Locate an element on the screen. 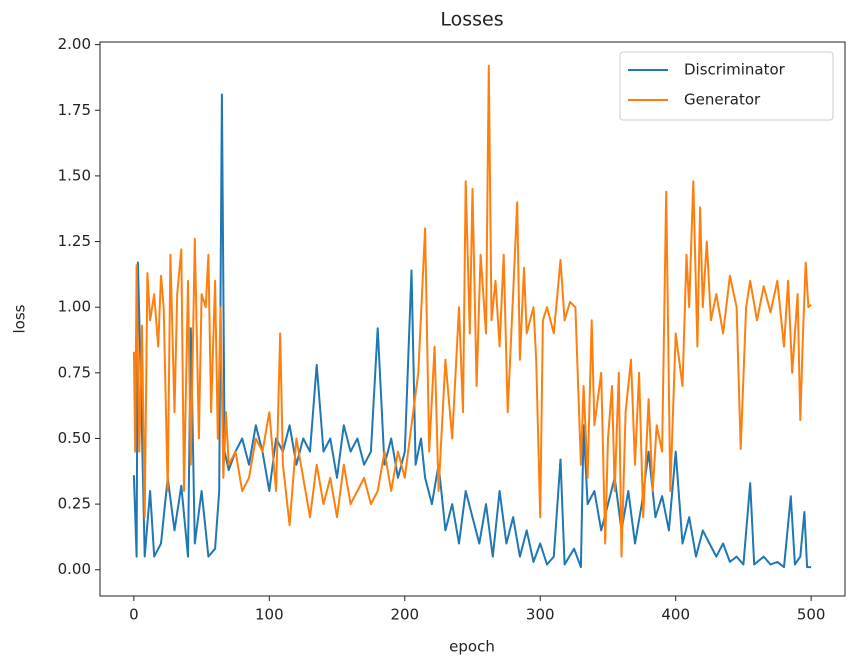 The width and height of the screenshot is (855, 664). x-tick-label: 100 is located at coordinates (269, 615).